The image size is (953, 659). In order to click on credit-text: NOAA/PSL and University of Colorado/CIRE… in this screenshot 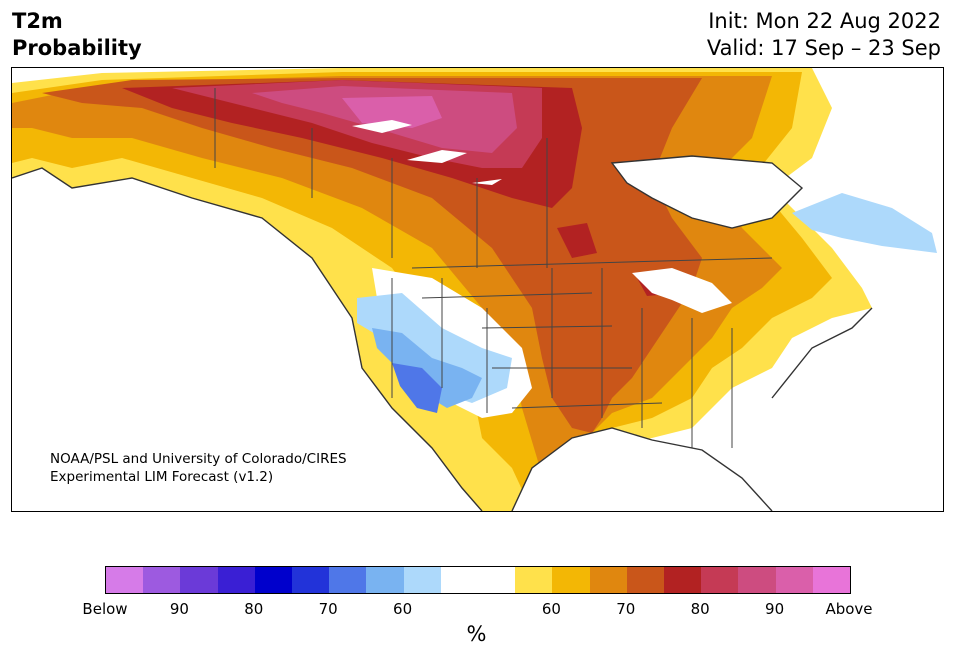, I will do `click(198, 468)`.